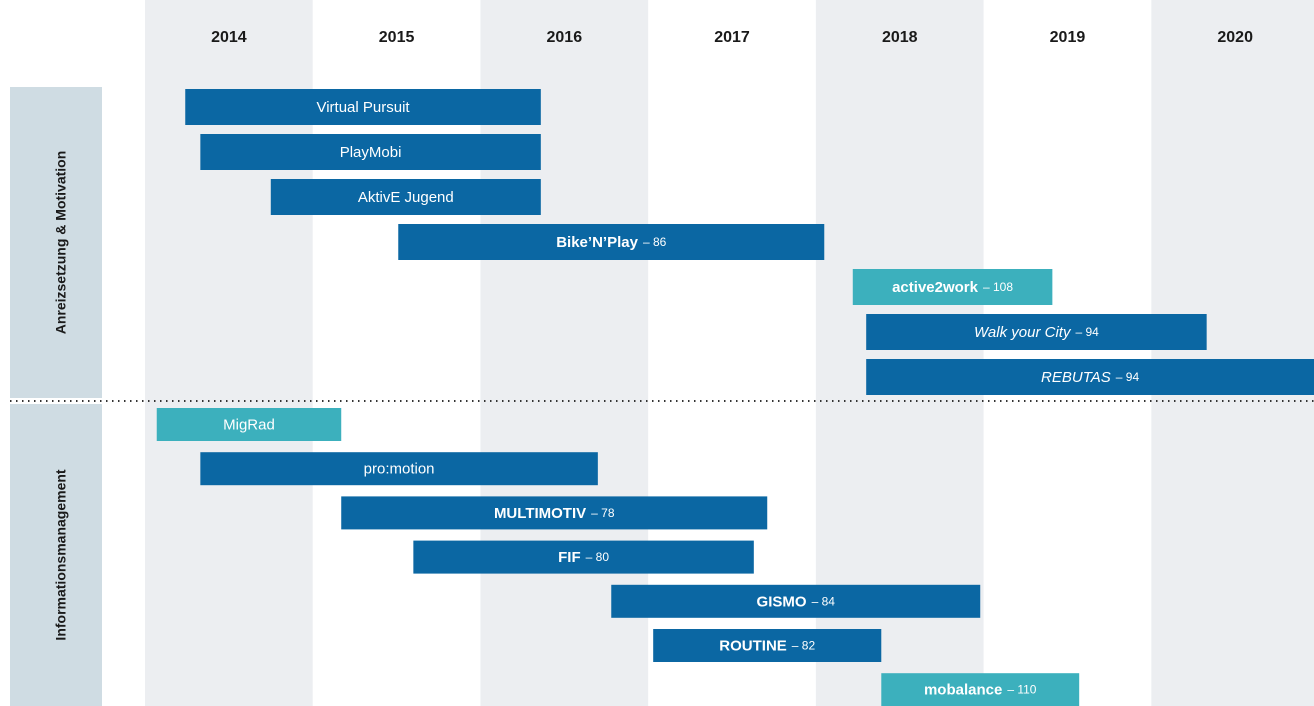  I want to click on task-name: GISMO, so click(782, 601).